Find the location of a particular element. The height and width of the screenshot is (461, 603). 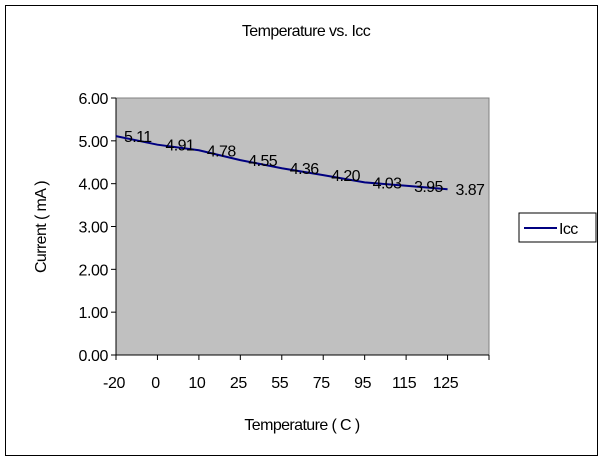

y-tick-label: 1.00 is located at coordinates (93, 313).